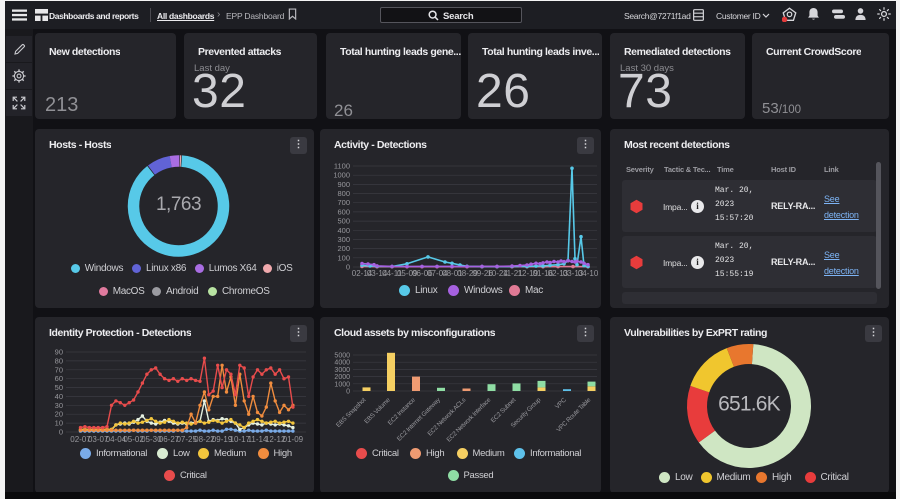 The width and height of the screenshot is (900, 499). I want to click on svg-text: 4000, so click(342, 363).